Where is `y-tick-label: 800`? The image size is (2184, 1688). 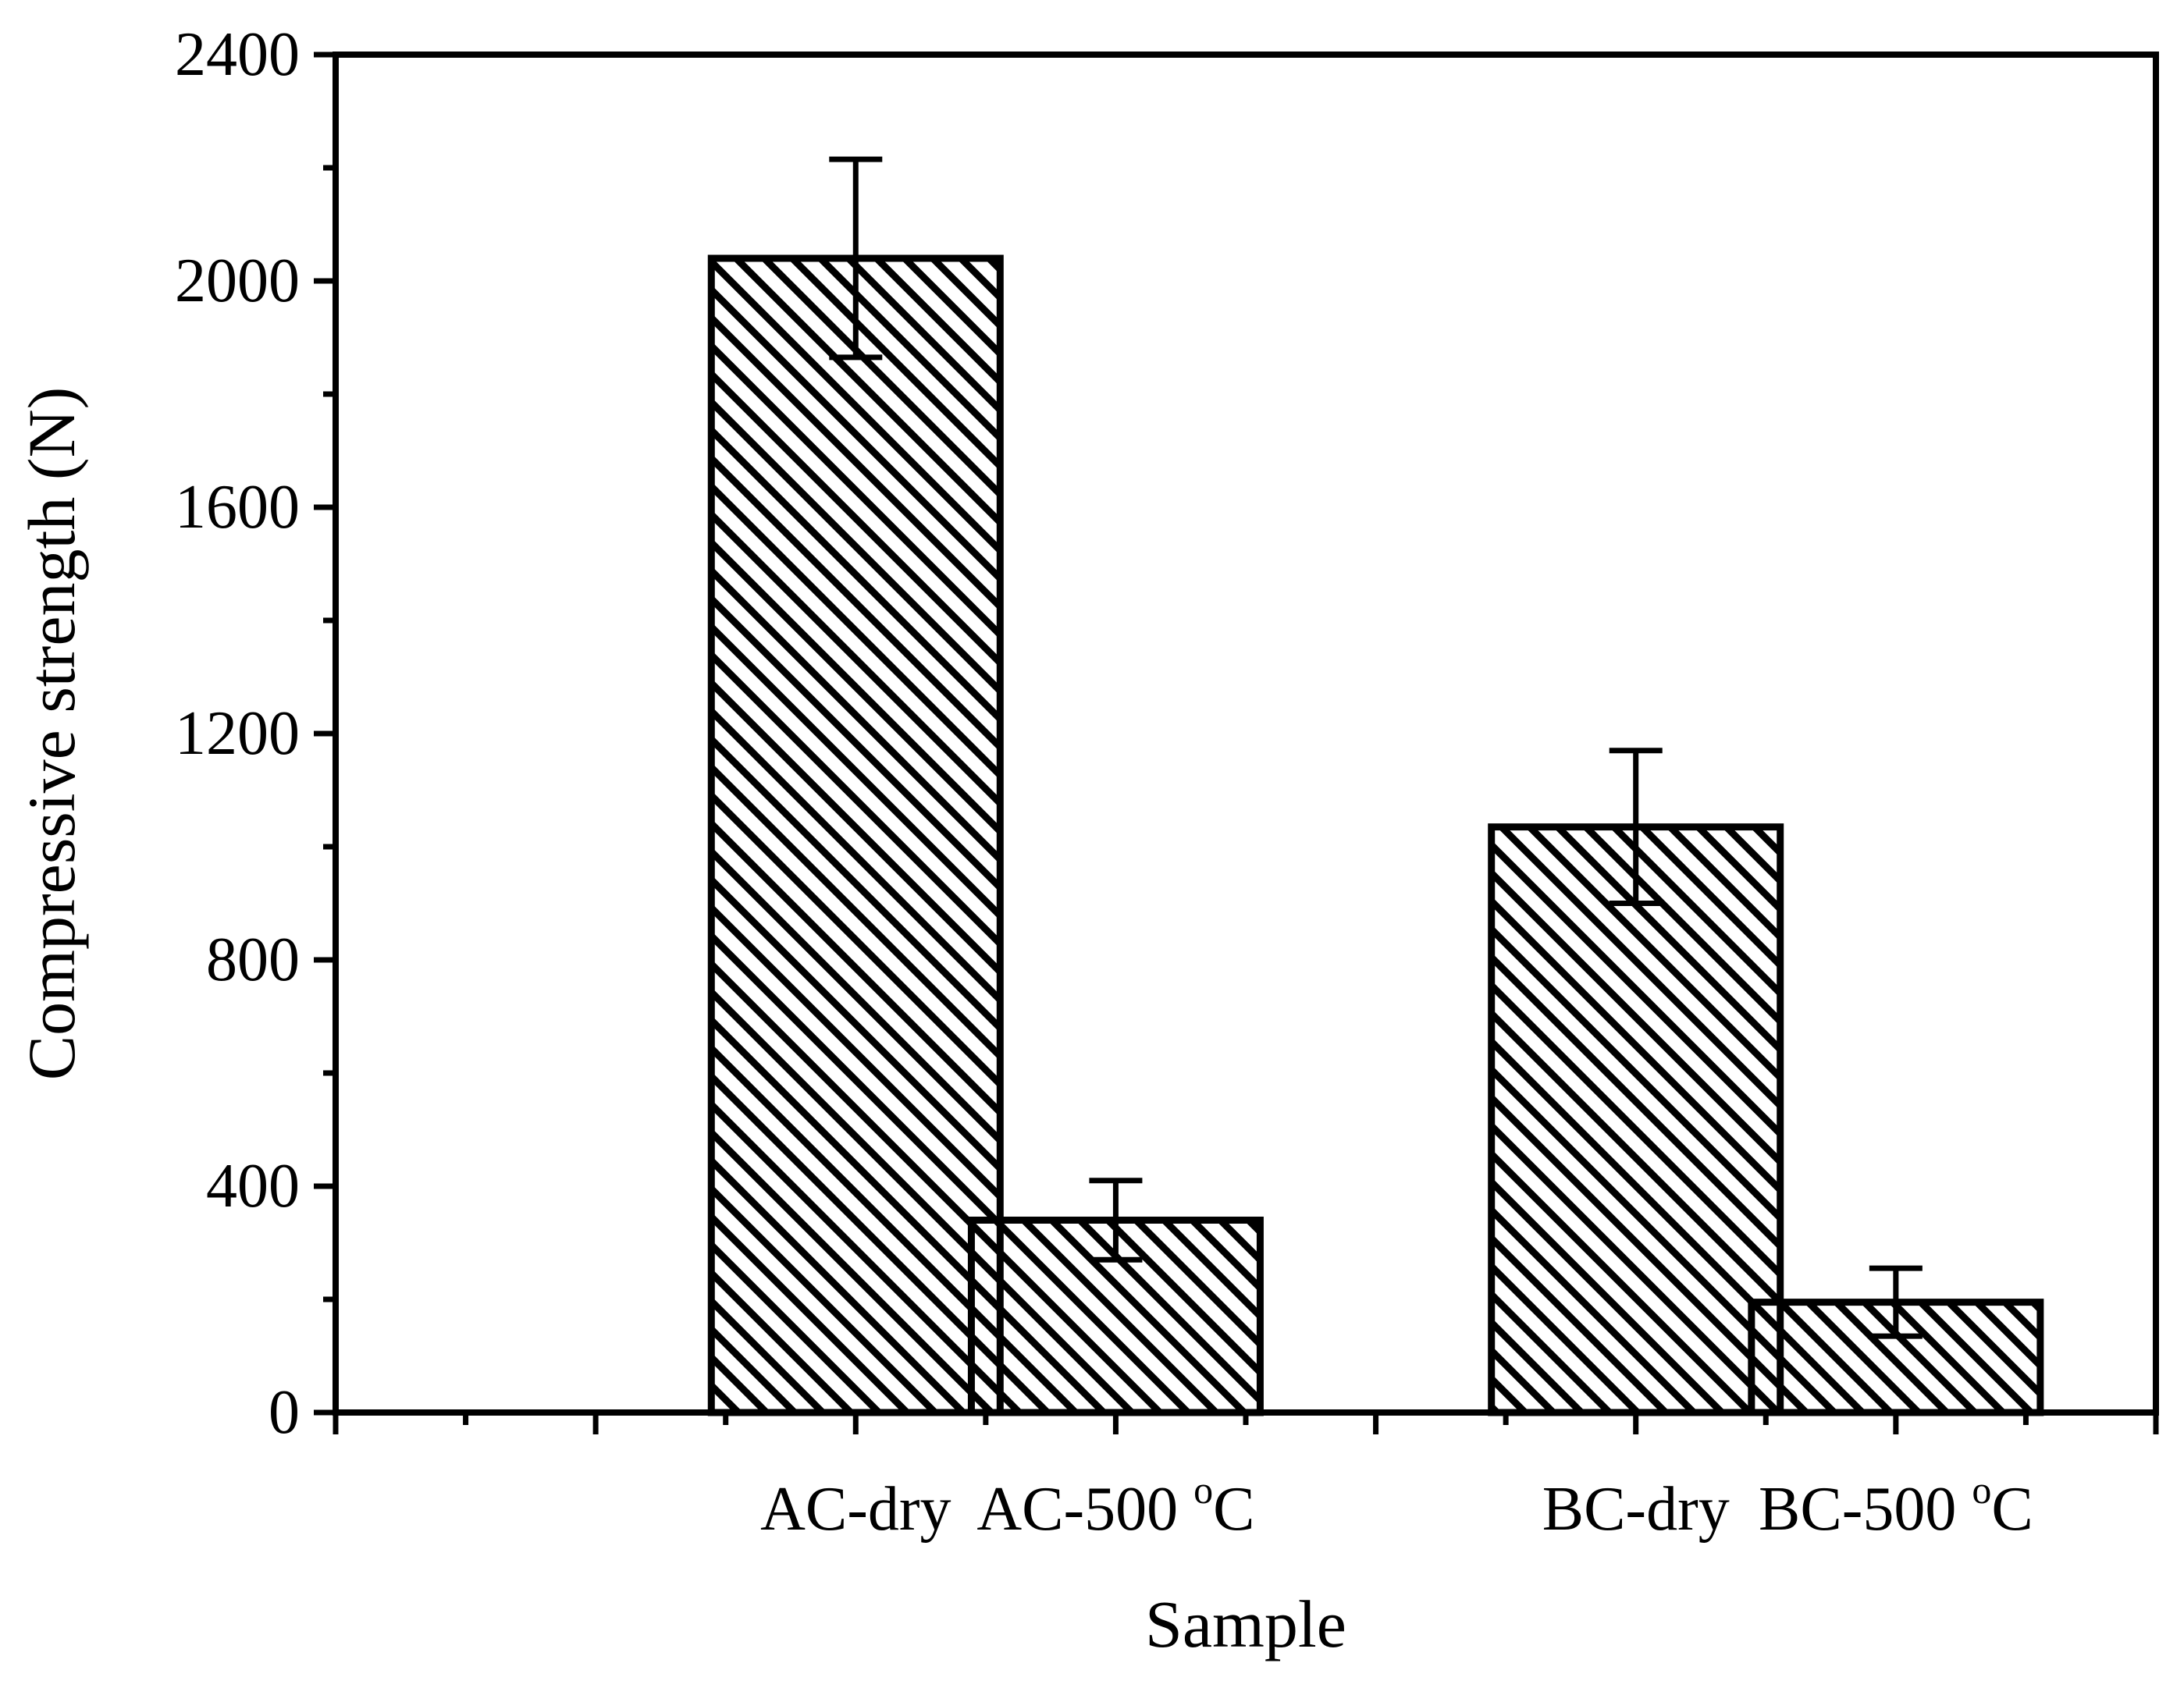
y-tick-label: 800 is located at coordinates (253, 960).